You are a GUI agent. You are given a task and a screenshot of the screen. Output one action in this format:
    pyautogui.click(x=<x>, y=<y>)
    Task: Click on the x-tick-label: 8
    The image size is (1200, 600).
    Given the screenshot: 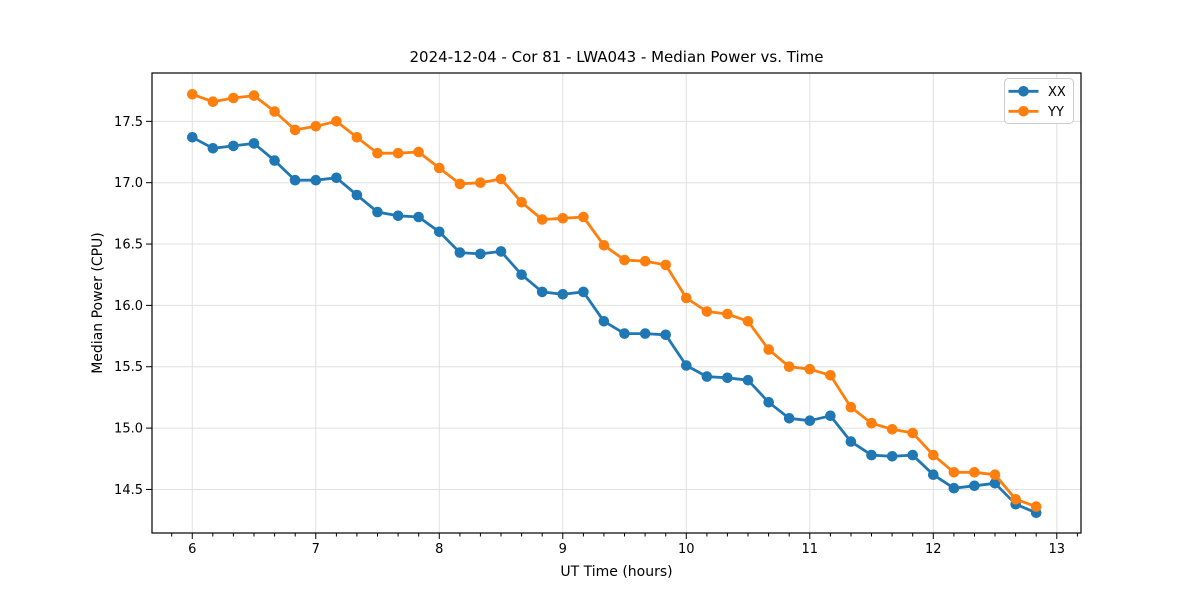 What is the action you would take?
    pyautogui.click(x=439, y=549)
    